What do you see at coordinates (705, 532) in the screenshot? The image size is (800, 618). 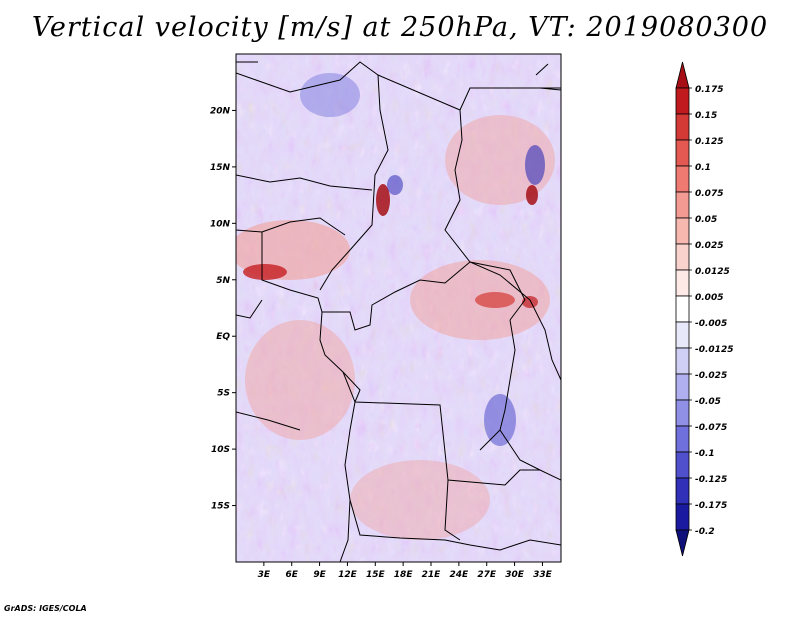 I see `colorbar-label: -0.2` at bounding box center [705, 532].